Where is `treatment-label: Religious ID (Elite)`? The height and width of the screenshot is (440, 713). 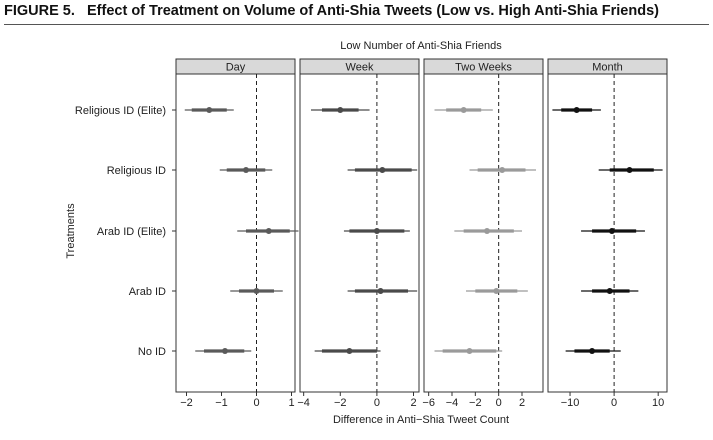
treatment-label: Religious ID (Elite) is located at coordinates (120, 111).